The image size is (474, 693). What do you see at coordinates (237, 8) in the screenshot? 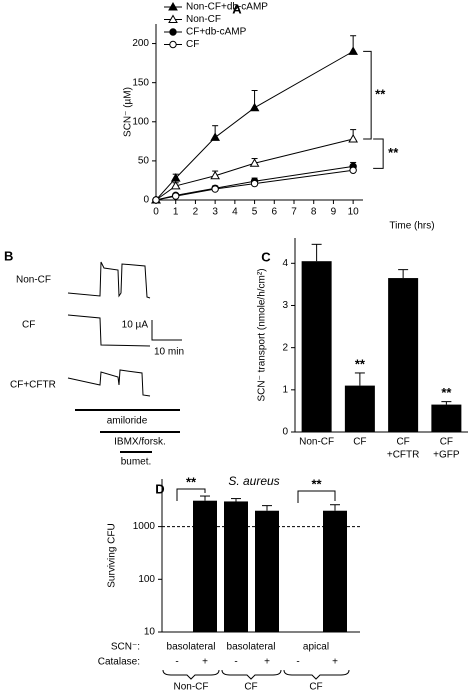
I see `panel-letter: A` at bounding box center [237, 8].